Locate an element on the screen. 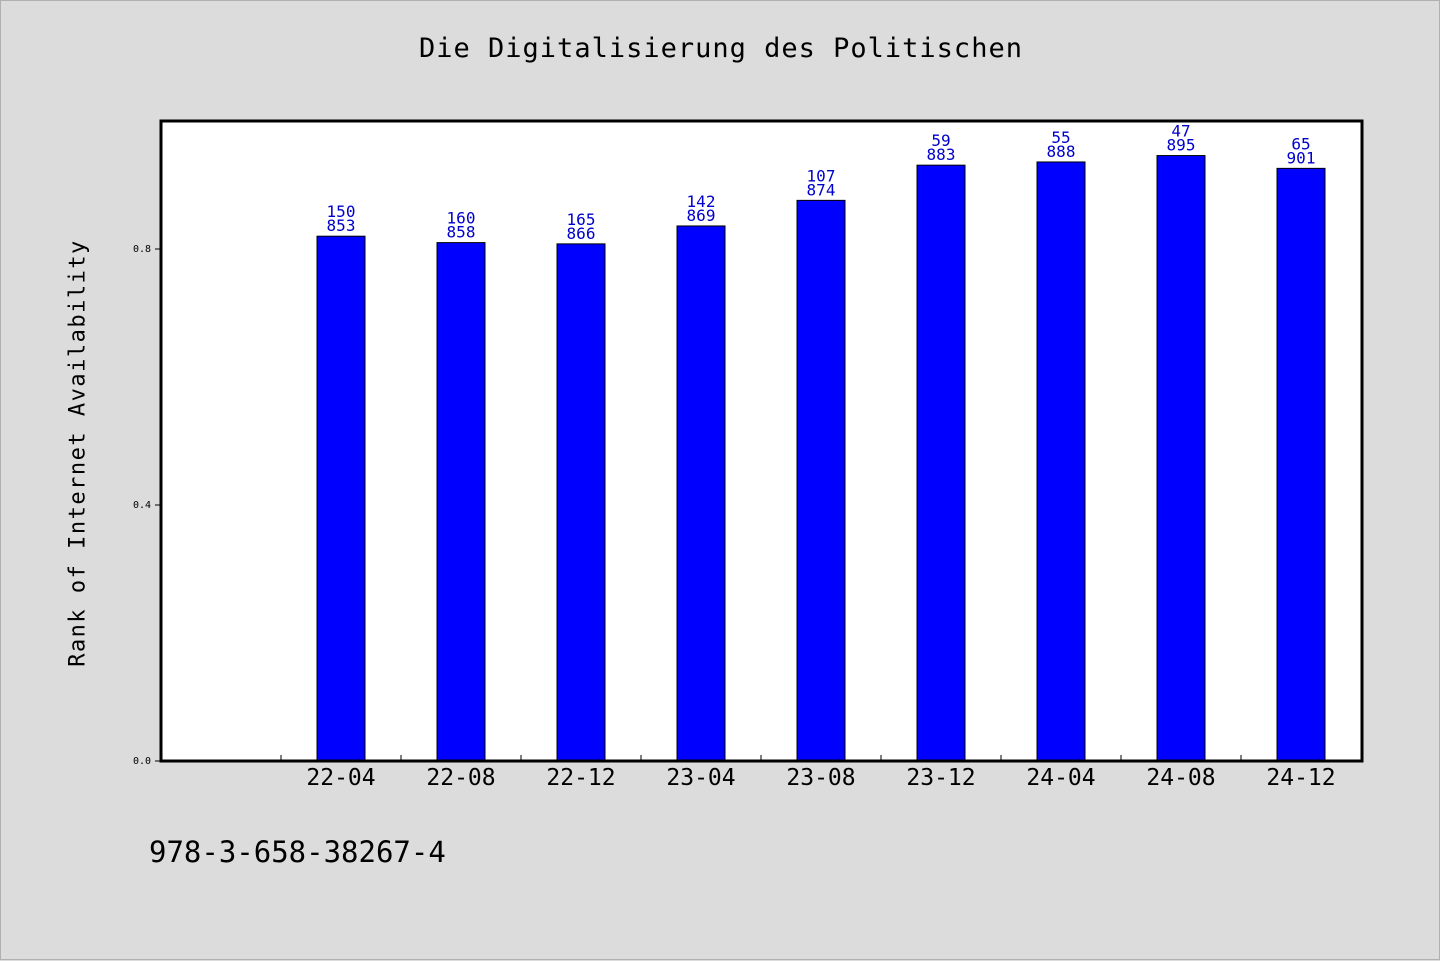  bar-label-bottom: 869 is located at coordinates (701, 215).